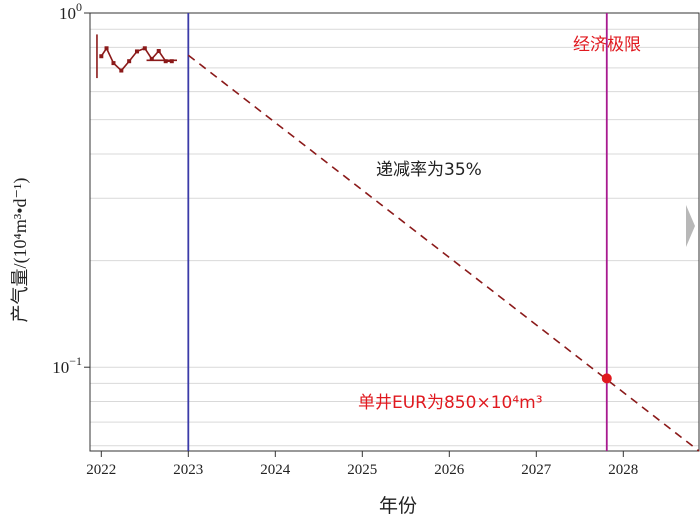 This screenshot has width=700, height=518. I want to click on y-axis-label: 产气量/(10⁴m³•d⁻¹), so click(20, 250).